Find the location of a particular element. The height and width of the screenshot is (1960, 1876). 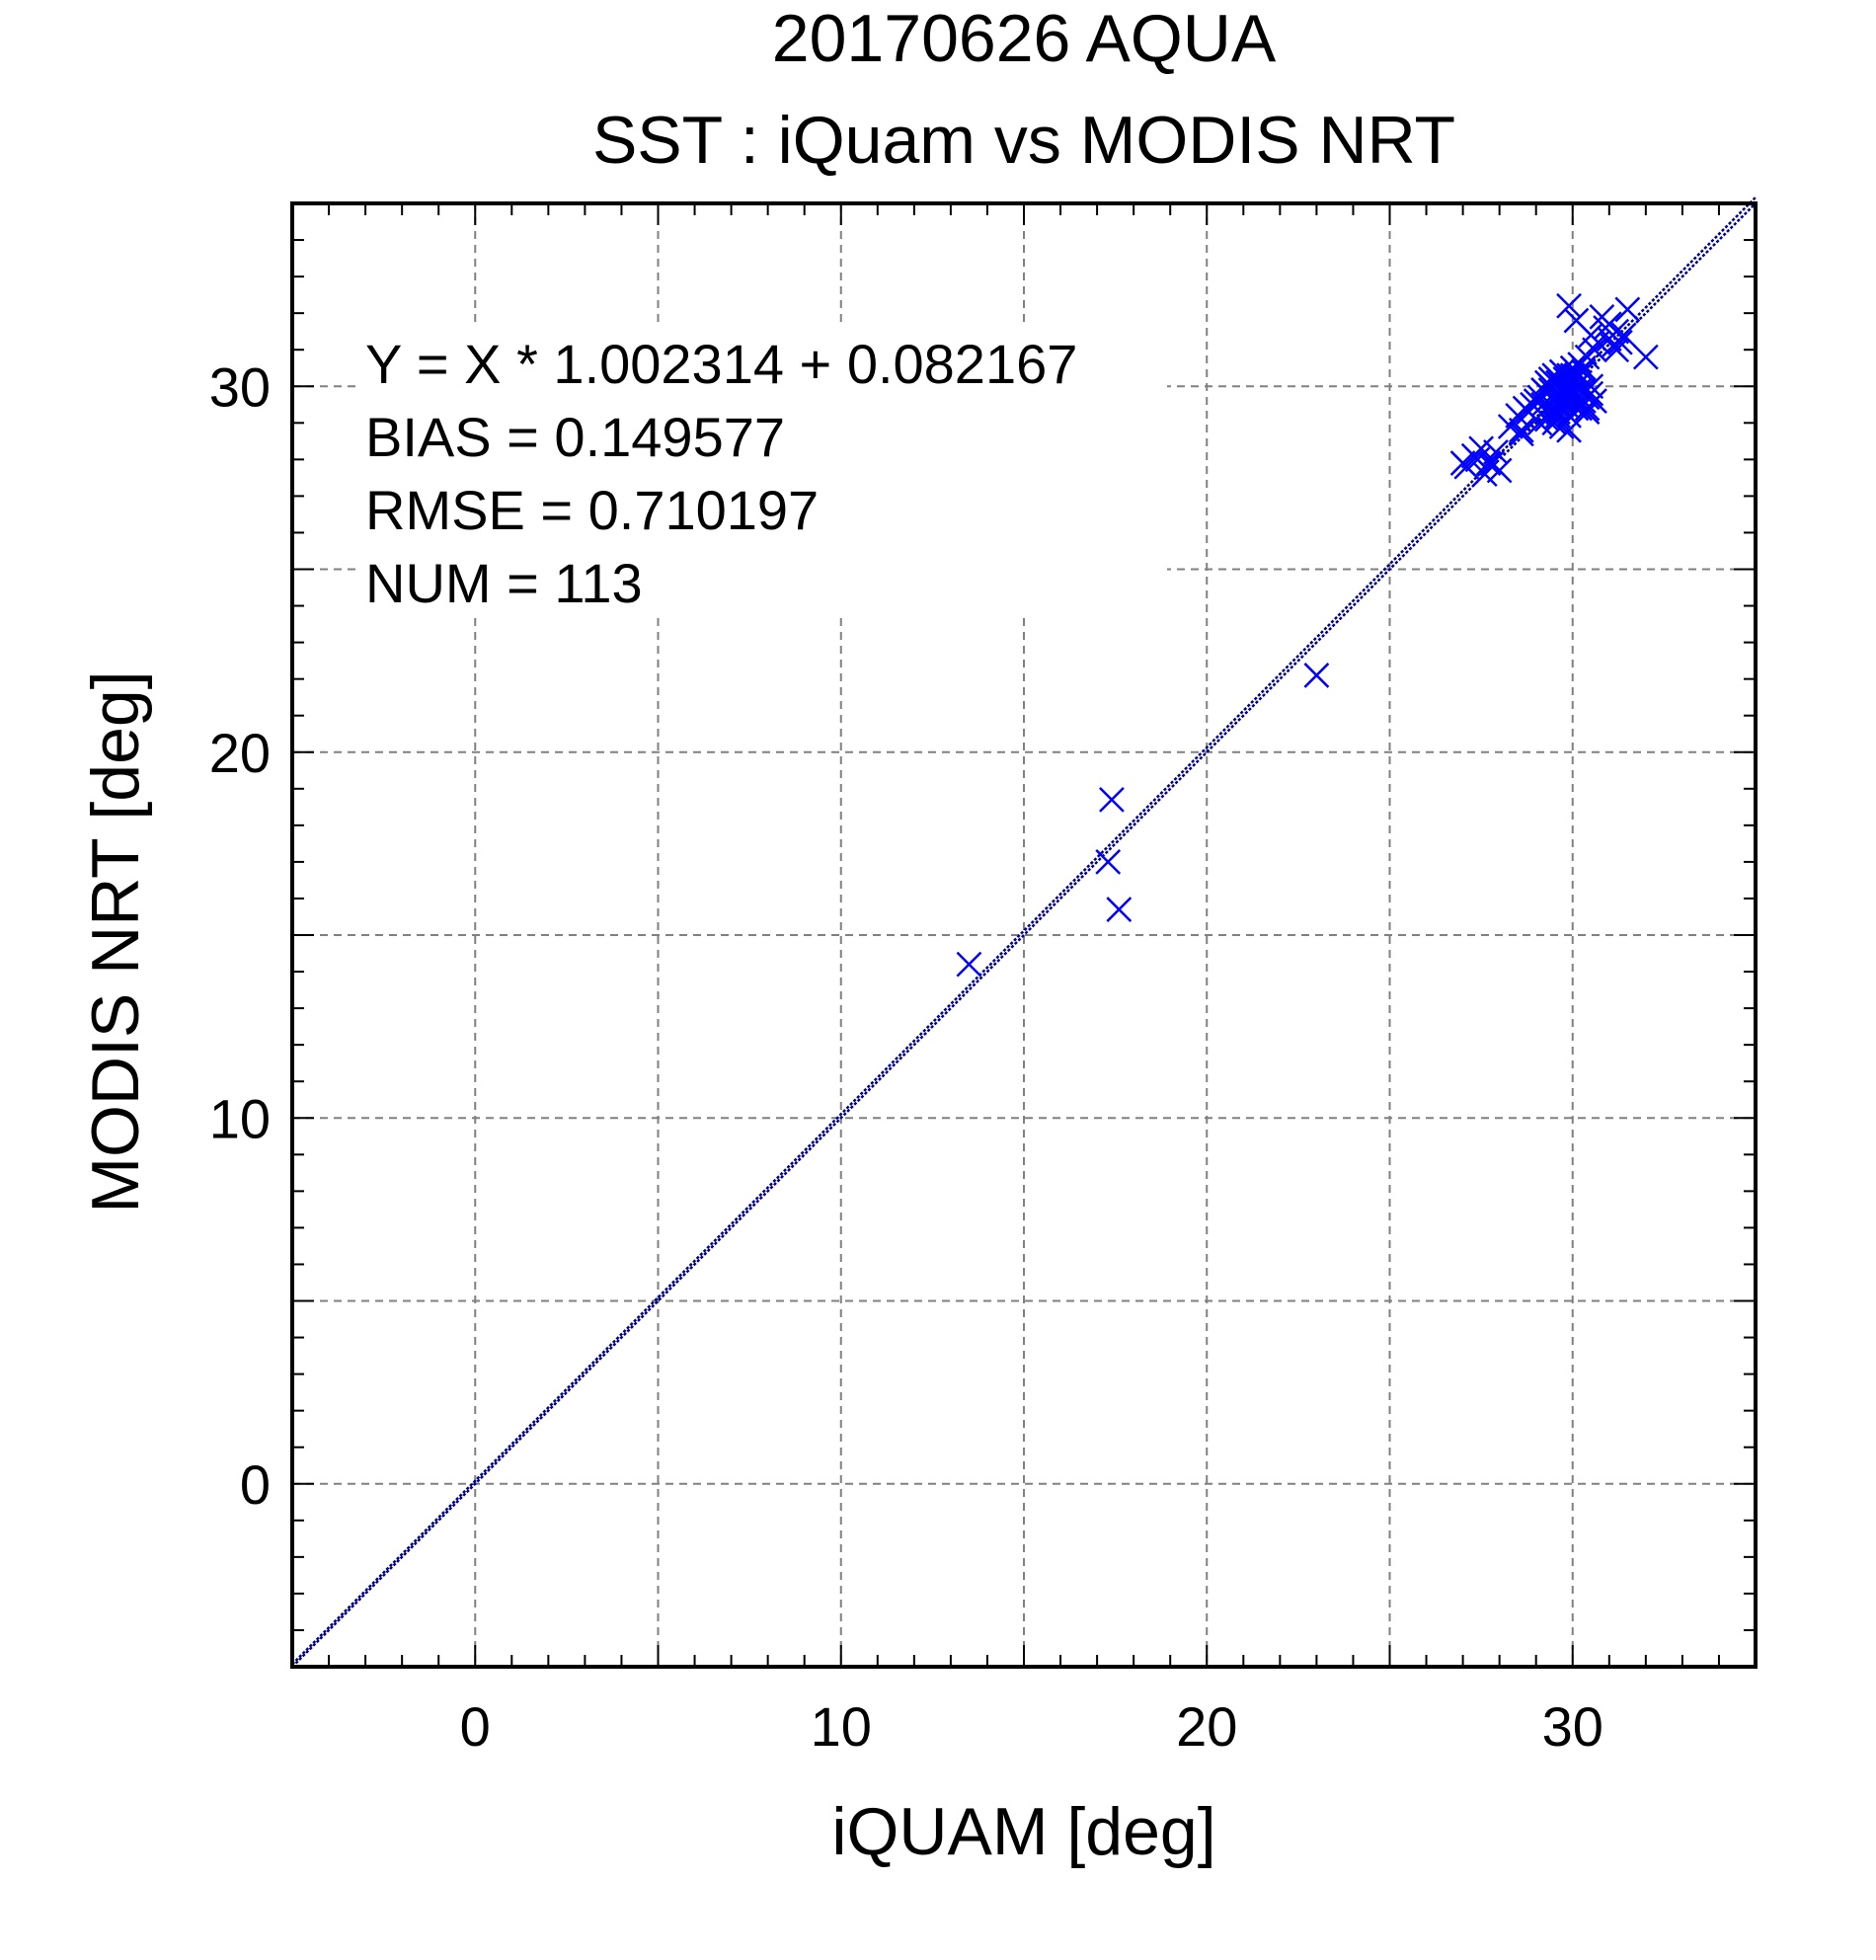

y-tick-label: 10 is located at coordinates (240, 1118).